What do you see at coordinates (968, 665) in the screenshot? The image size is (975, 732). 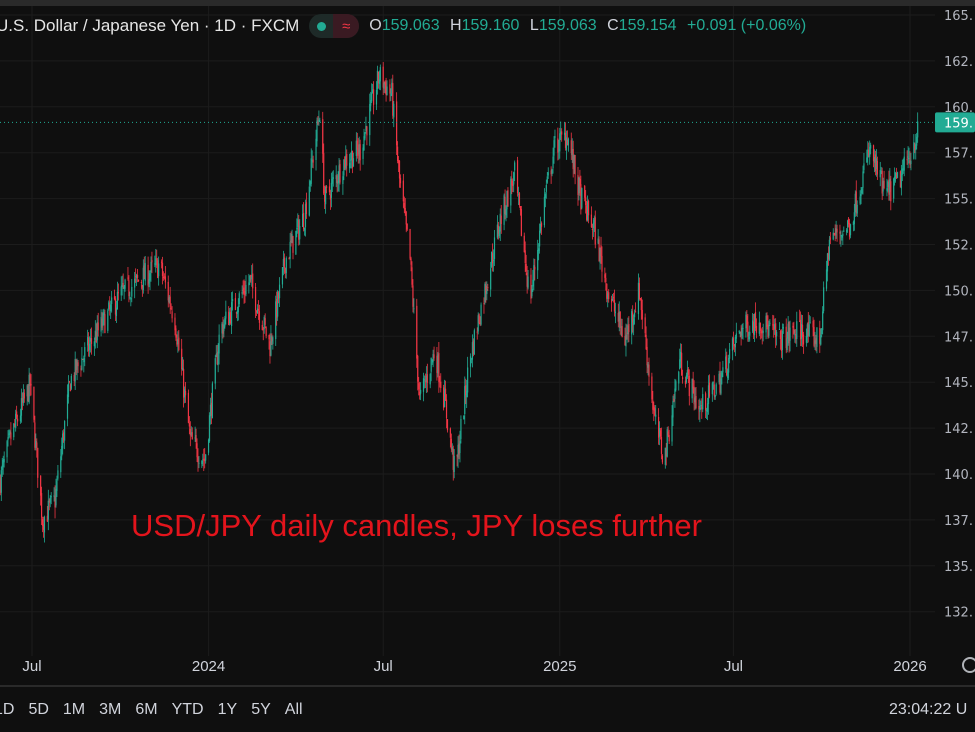 I see `settings-gear-icon` at bounding box center [968, 665].